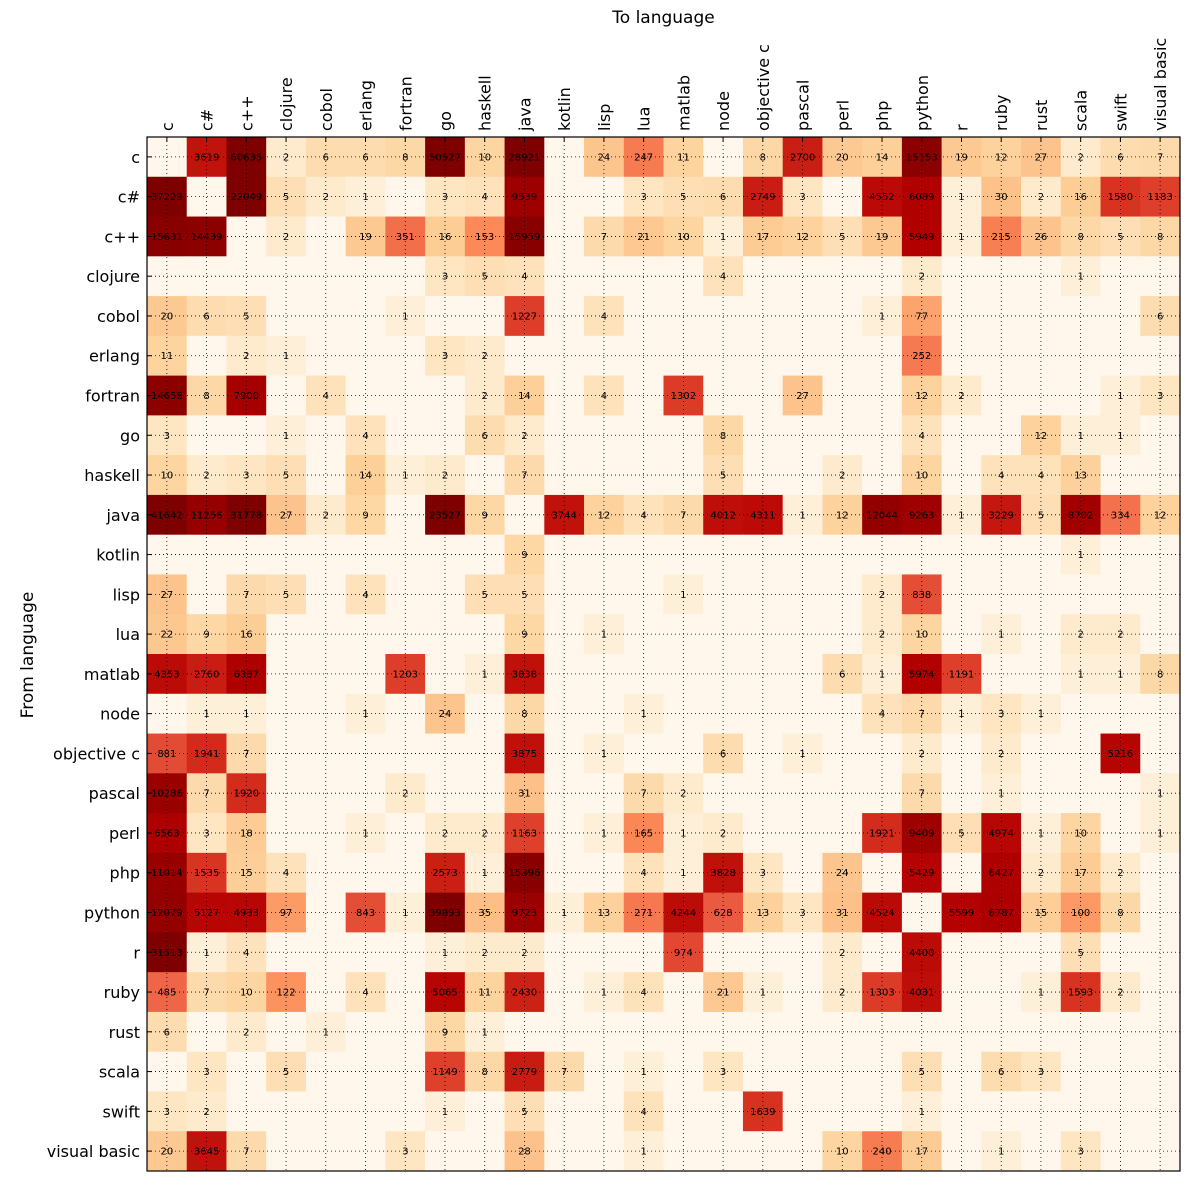 The width and height of the screenshot is (1200, 1200). What do you see at coordinates (881, 833) in the screenshot?
I see `cell-value-label: 1921` at bounding box center [881, 833].